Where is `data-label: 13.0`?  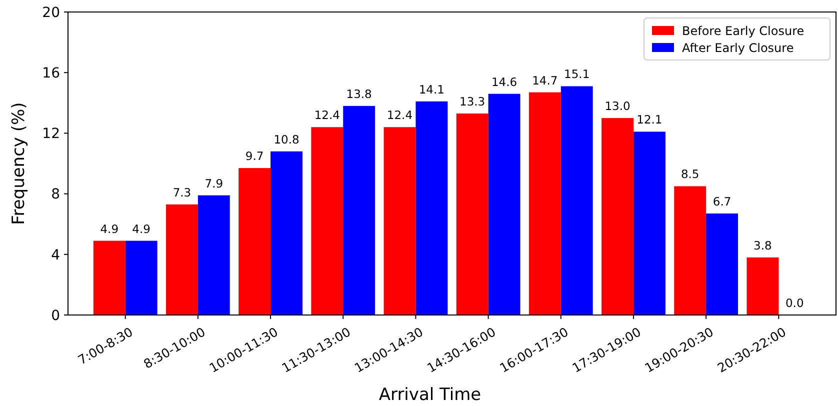
data-label: 13.0 is located at coordinates (617, 106).